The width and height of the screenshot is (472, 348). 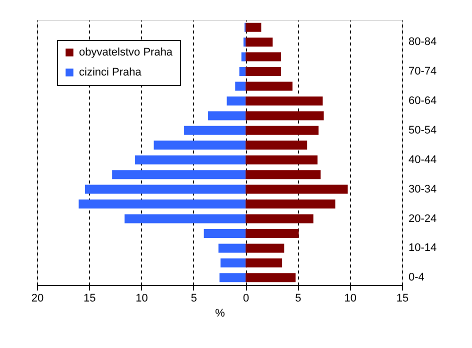 I want to click on y-tick-label: 30-34, so click(x=422, y=189).